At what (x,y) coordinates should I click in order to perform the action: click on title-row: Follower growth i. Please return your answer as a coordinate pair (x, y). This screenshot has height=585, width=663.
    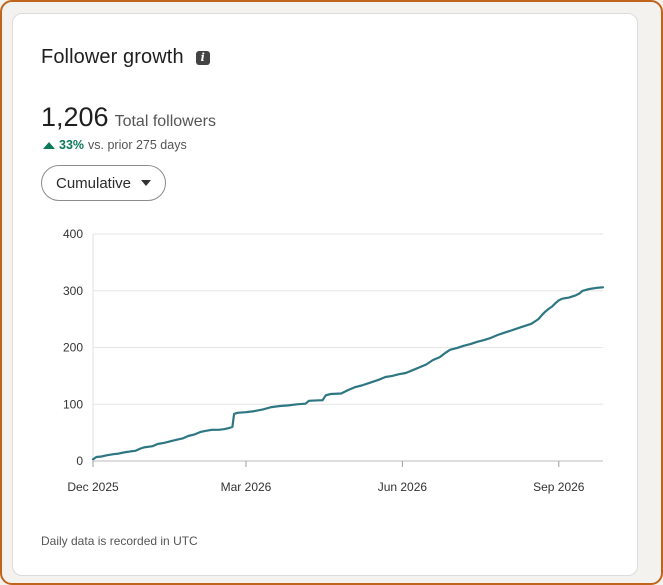
    Looking at the image, I should click on (125, 57).